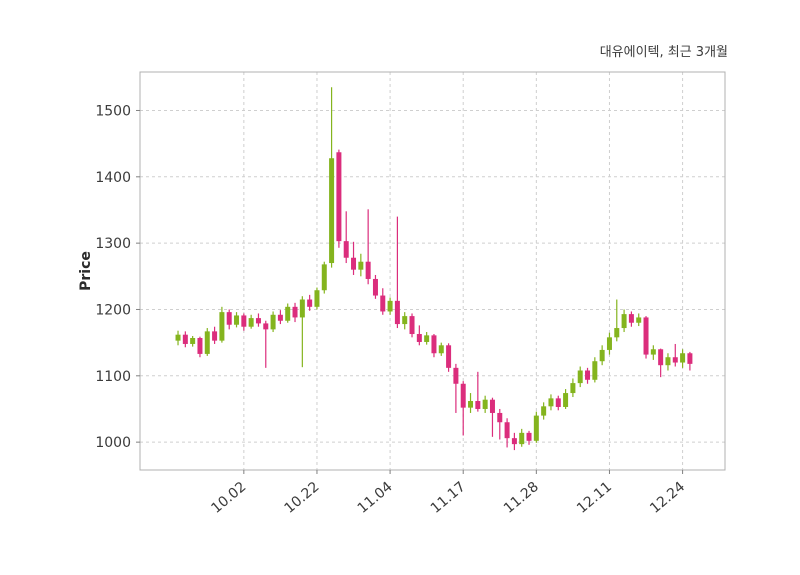  I want to click on y-tick-label: 1500, so click(113, 111).